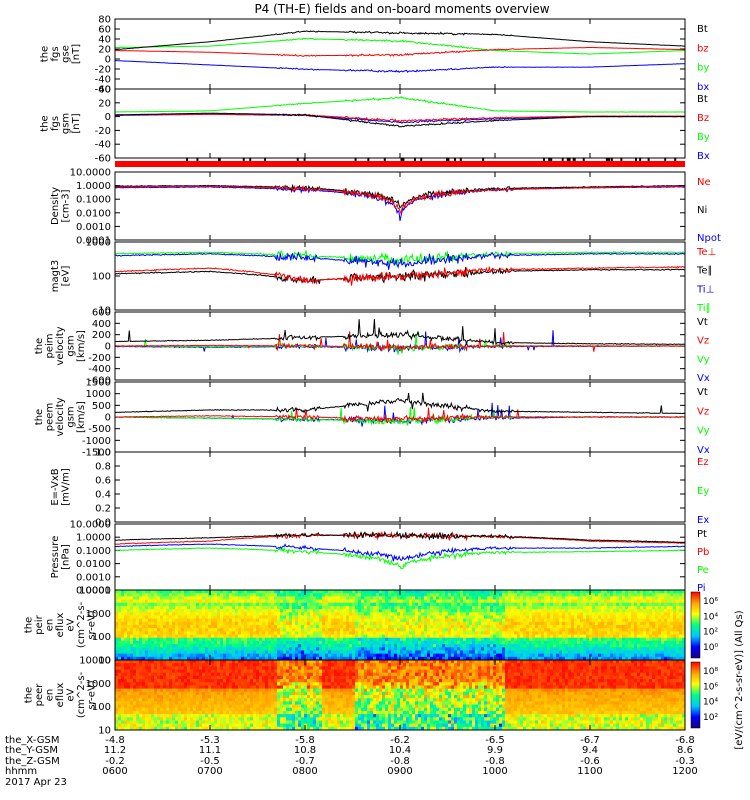 The image size is (750, 800). Describe the element at coordinates (93, 213) in the screenshot. I see `ytick-label: 0.0100` at that location.